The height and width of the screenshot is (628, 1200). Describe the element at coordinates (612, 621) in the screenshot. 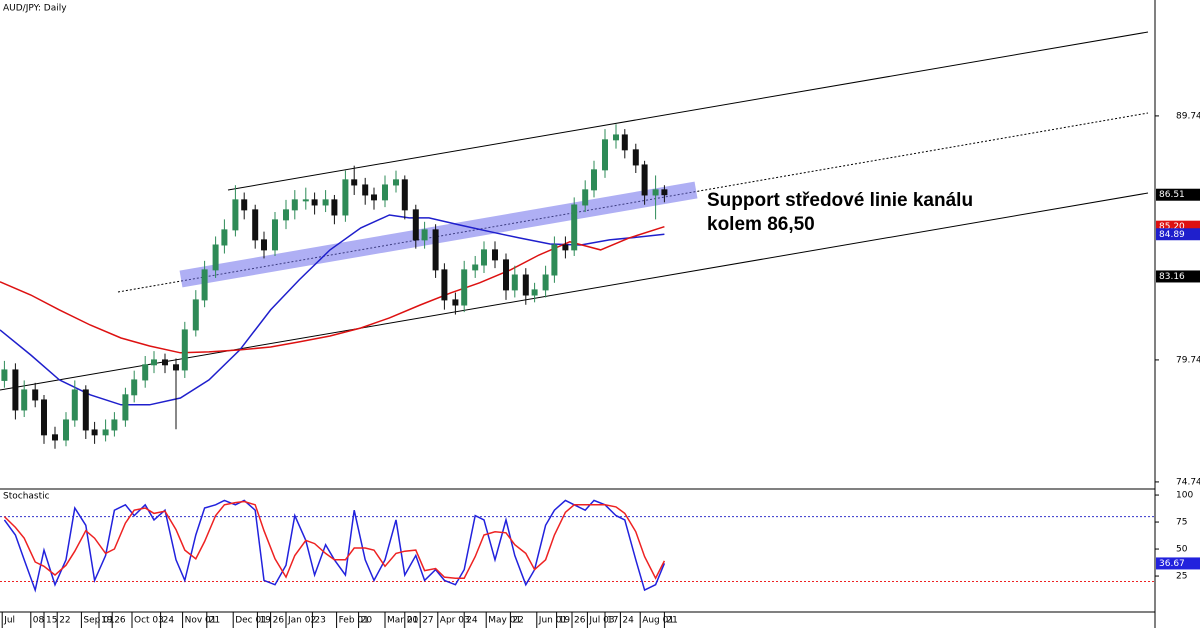

I see `x-tick-label: 17` at that location.